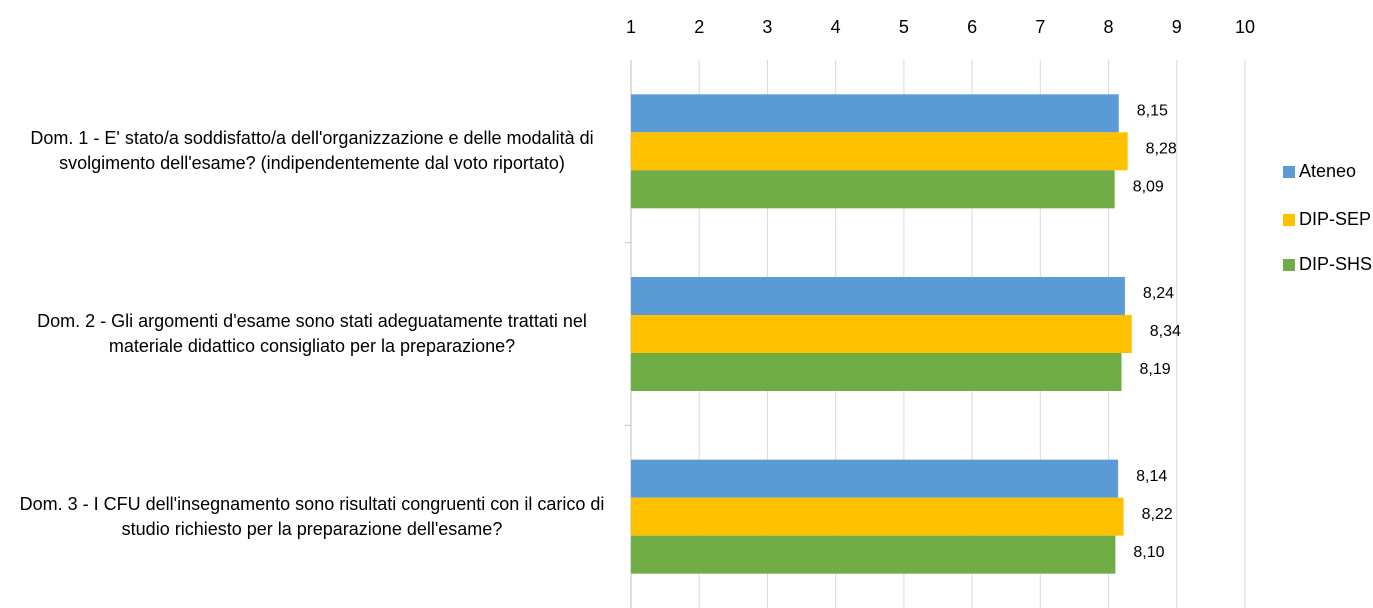 The height and width of the screenshot is (608, 1373). I want to click on value-label: 8,22, so click(1157, 514).